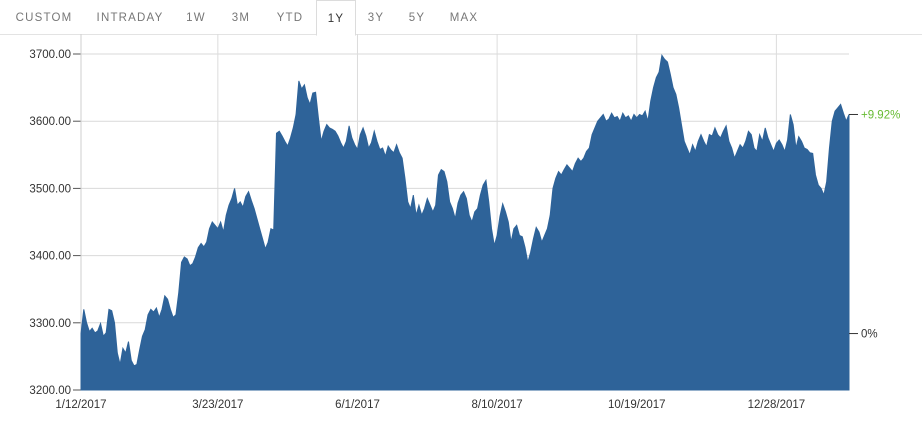 The image size is (922, 428). Describe the element at coordinates (241, 18) in the screenshot. I see `tab-3m: 3M` at that location.